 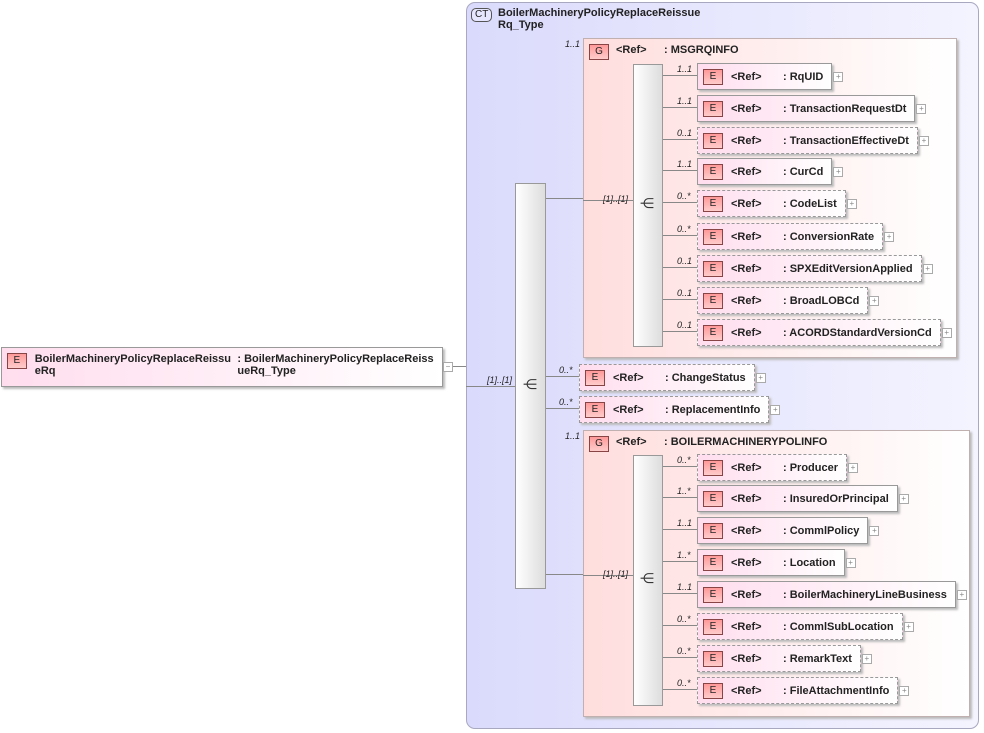 I want to click on element-box: E <Ref>: ACORDStandardVersionCd, so click(x=819, y=332).